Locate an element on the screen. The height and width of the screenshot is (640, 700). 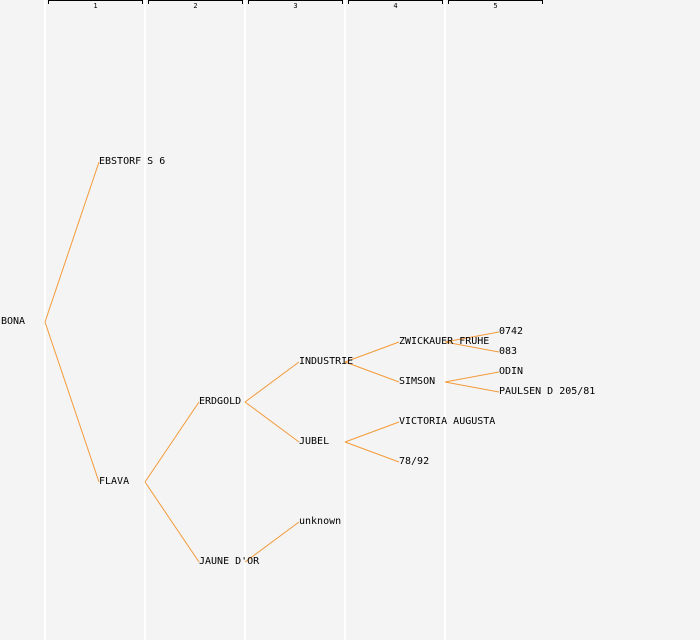
generation-header-5: 5 is located at coordinates (495, 5).